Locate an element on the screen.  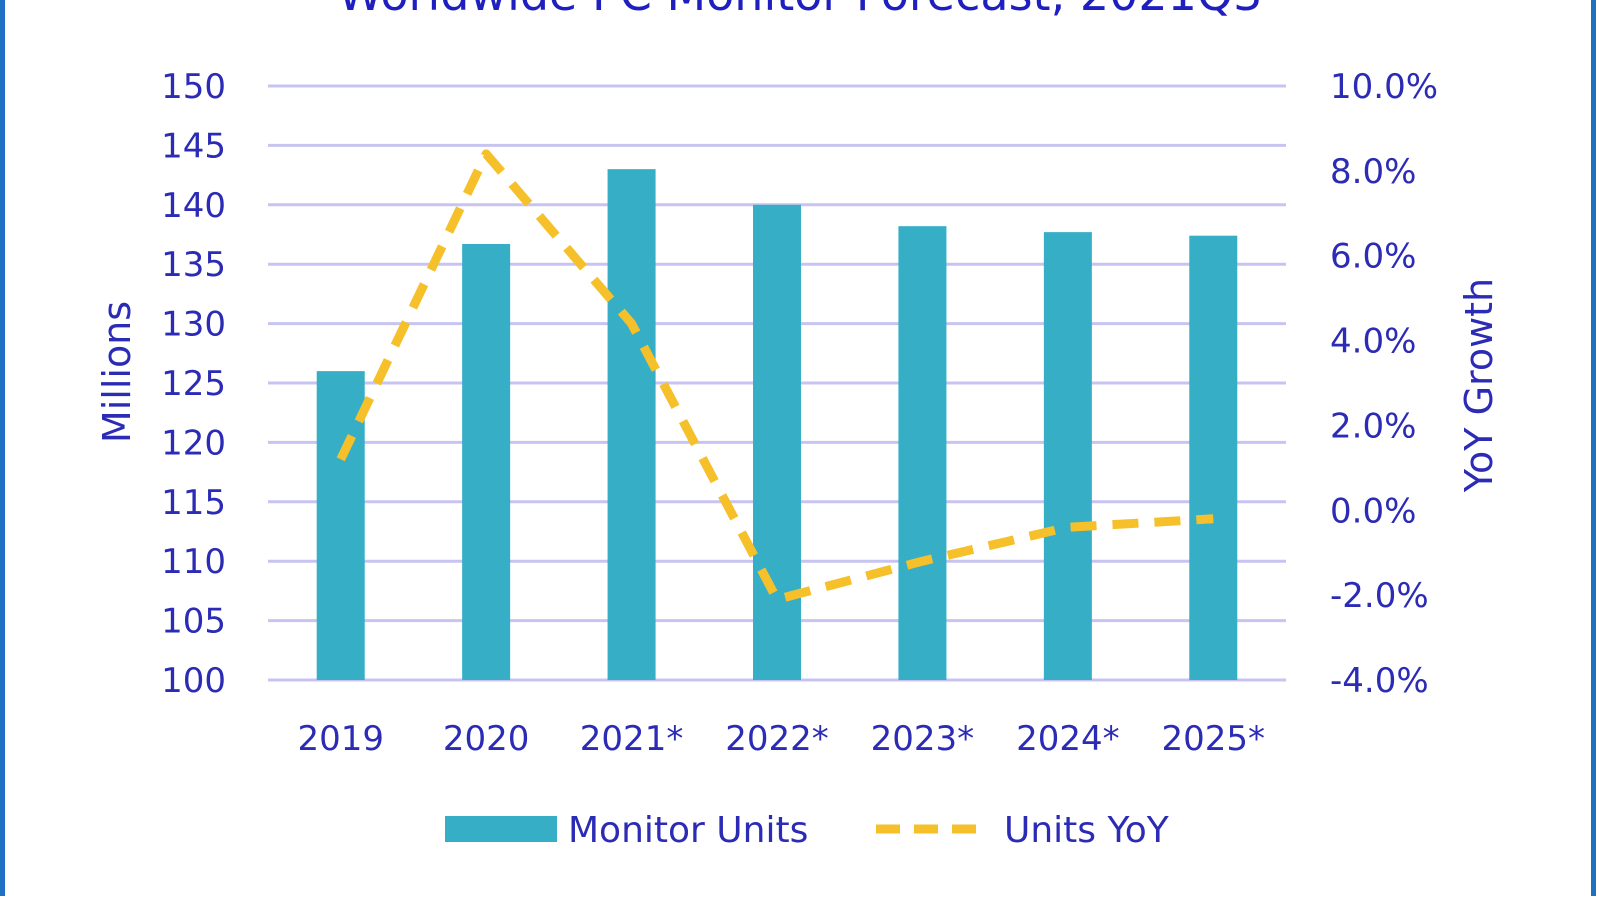
left-tick-label: 150 is located at coordinates (193, 87).